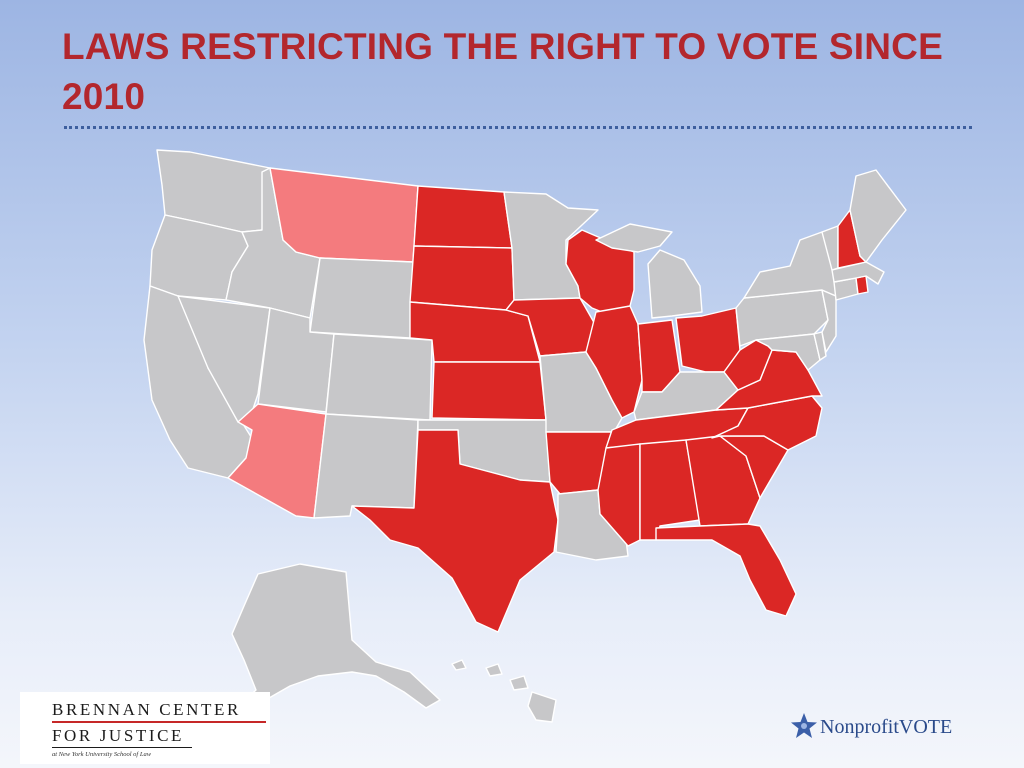 Image resolution: width=1024 pixels, height=768 pixels. What do you see at coordinates (726, 570) in the screenshot?
I see `state-fl` at bounding box center [726, 570].